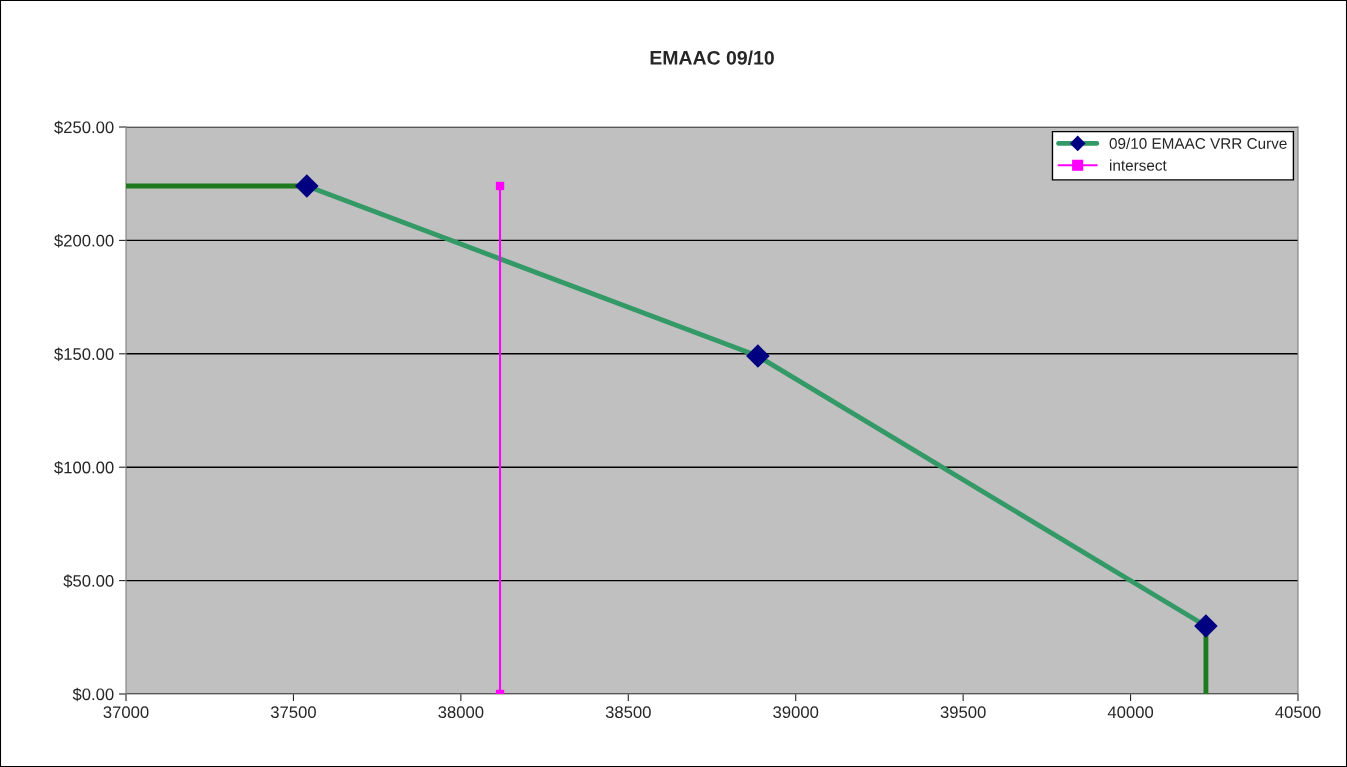 This screenshot has height=767, width=1347. I want to click on x-tick-label: 40500, so click(1298, 712).